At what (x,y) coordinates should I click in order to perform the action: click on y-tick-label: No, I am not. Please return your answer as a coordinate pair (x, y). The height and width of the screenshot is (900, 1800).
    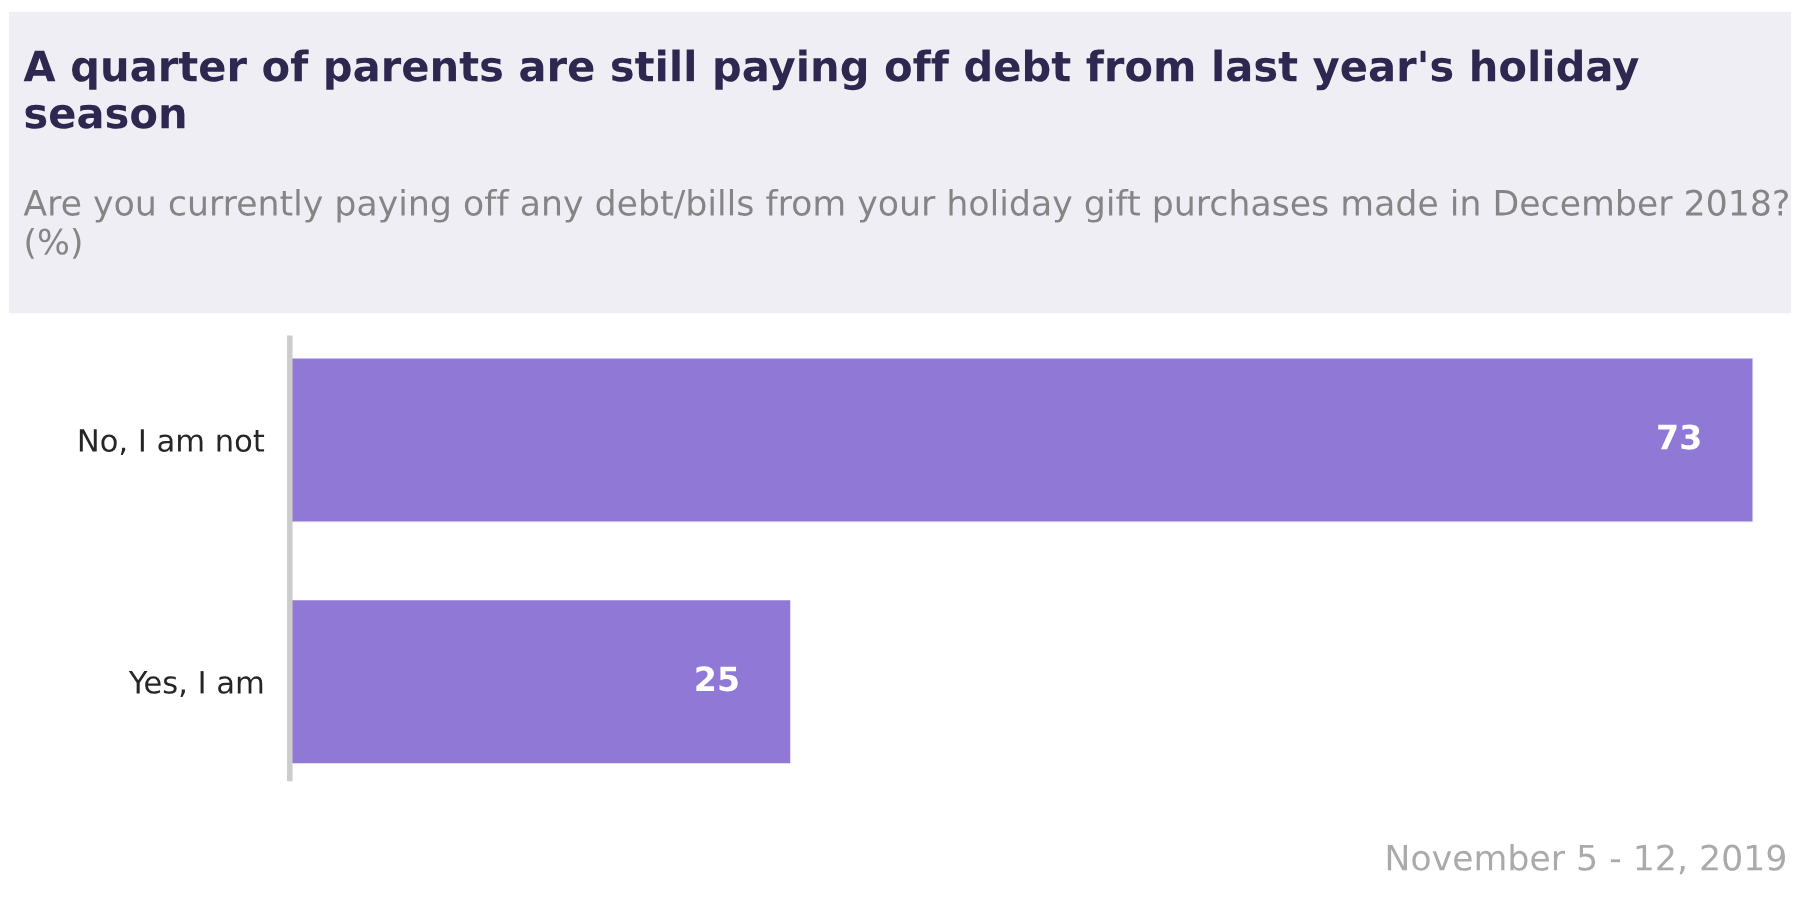
    Looking at the image, I should click on (172, 442).